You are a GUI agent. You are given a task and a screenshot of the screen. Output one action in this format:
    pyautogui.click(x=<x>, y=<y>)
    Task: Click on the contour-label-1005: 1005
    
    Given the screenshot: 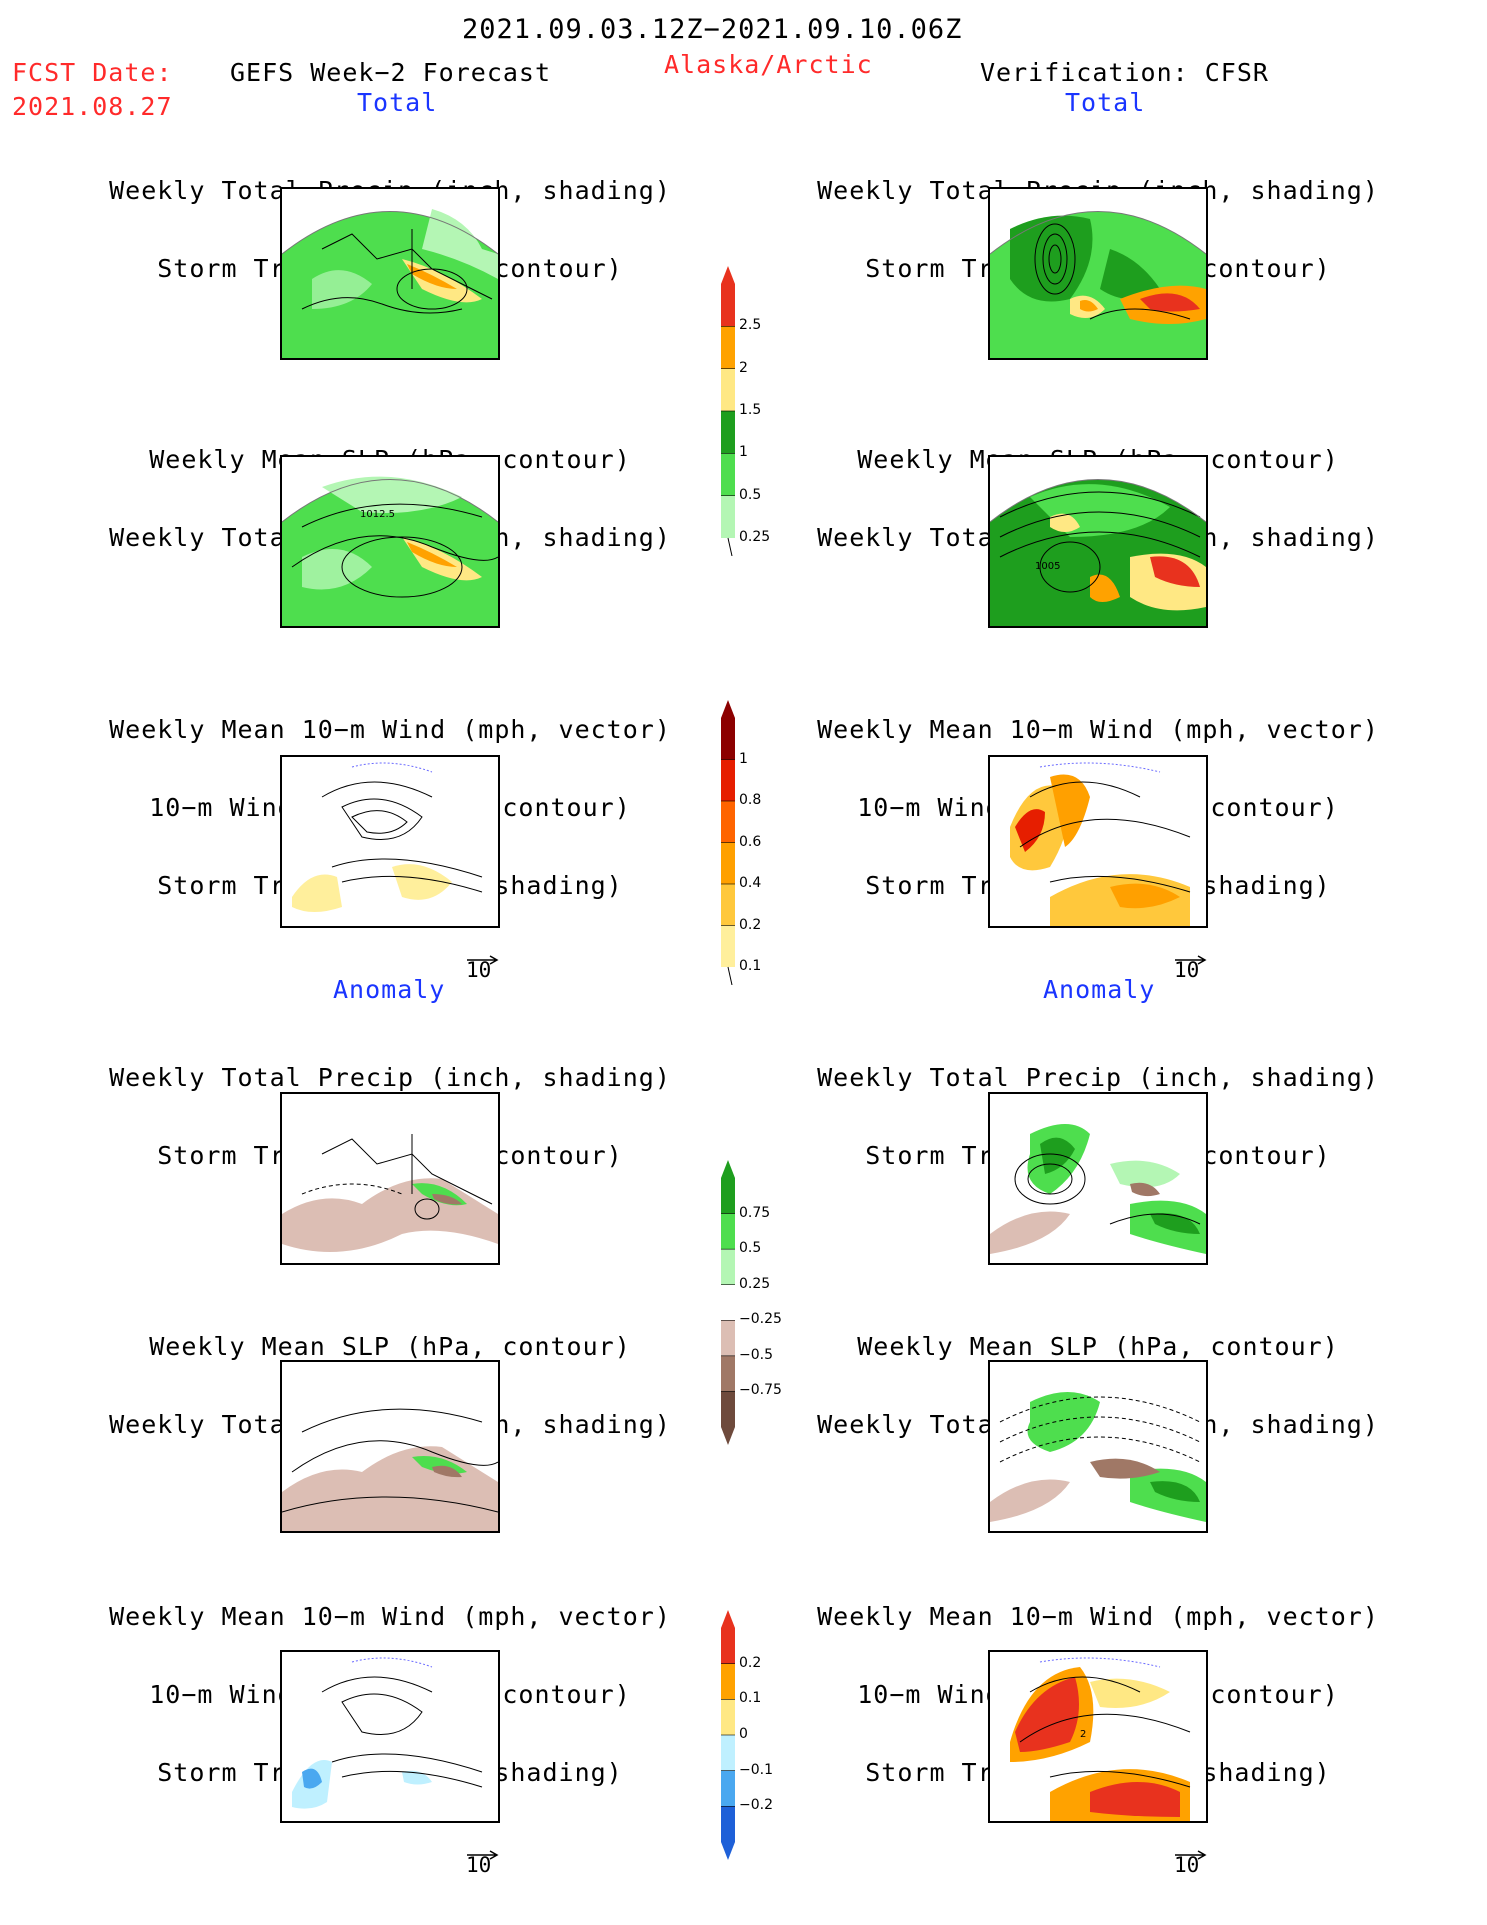 What is the action you would take?
    pyautogui.click(x=1047, y=566)
    